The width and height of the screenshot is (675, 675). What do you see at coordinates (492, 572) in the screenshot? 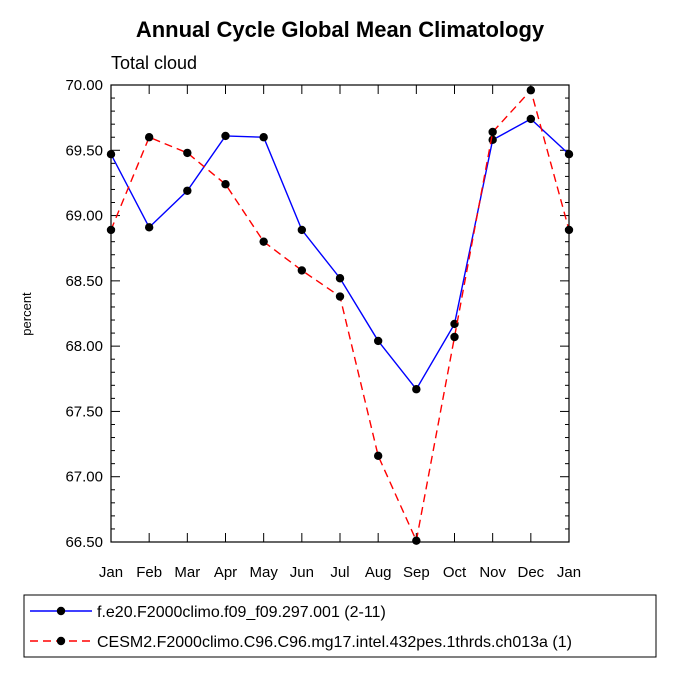
I see `x-tick-label: Nov` at bounding box center [492, 572].